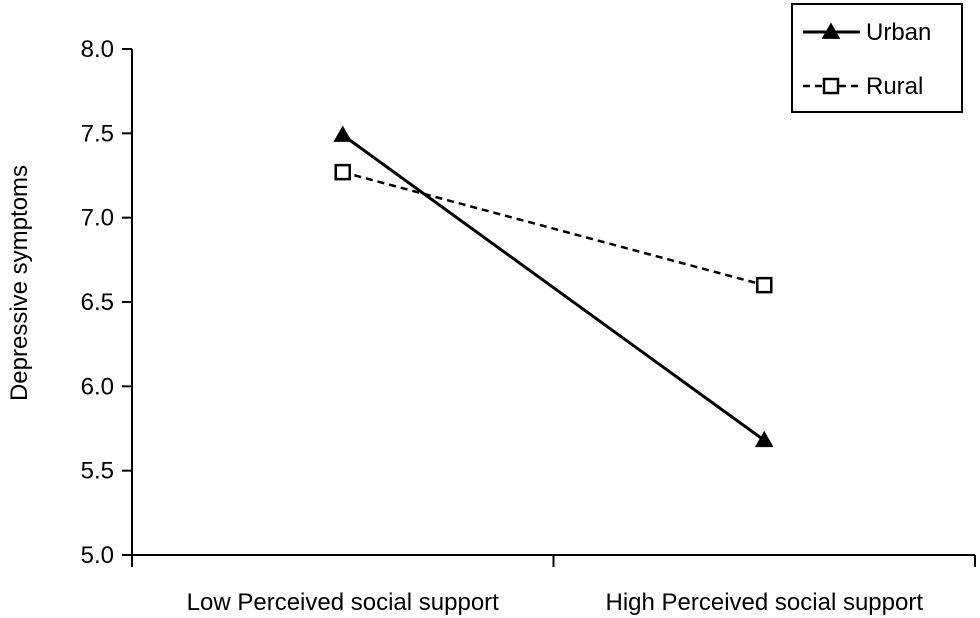 Image resolution: width=980 pixels, height=618 pixels. What do you see at coordinates (97, 302) in the screenshot?
I see `y-tick-label: 6.5` at bounding box center [97, 302].